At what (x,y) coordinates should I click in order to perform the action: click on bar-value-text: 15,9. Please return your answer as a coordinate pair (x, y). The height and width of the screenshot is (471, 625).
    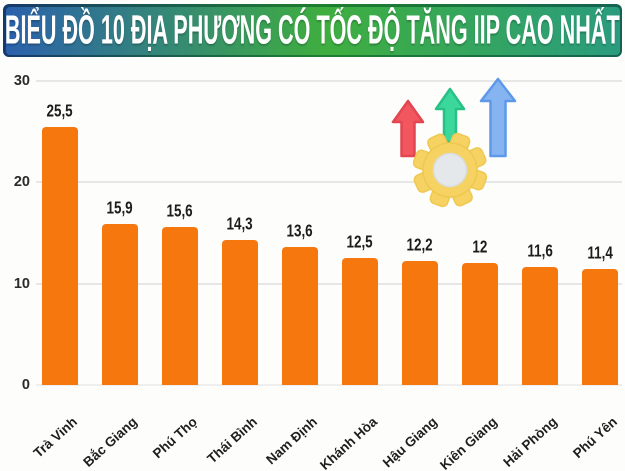
    Looking at the image, I should click on (120, 208).